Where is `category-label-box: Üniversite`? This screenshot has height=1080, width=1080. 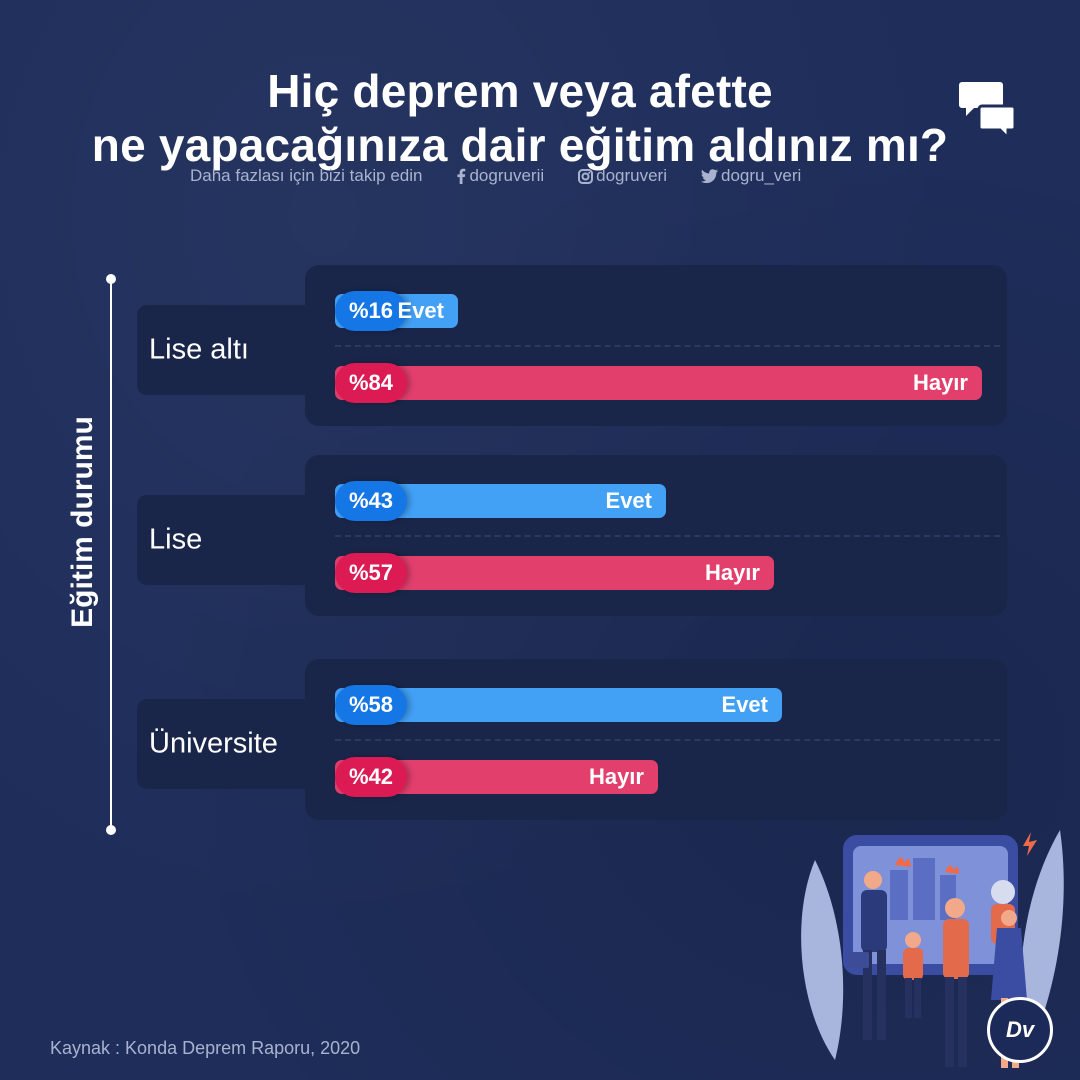
category-label-box: Üniversite is located at coordinates (237, 744).